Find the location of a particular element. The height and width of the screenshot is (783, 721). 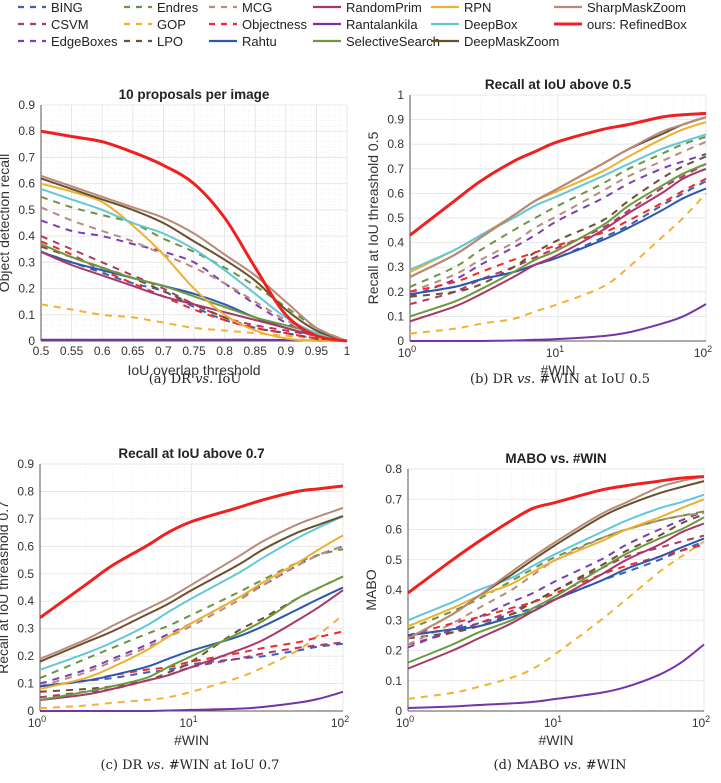

series-line-rahtu is located at coordinates (191, 637).